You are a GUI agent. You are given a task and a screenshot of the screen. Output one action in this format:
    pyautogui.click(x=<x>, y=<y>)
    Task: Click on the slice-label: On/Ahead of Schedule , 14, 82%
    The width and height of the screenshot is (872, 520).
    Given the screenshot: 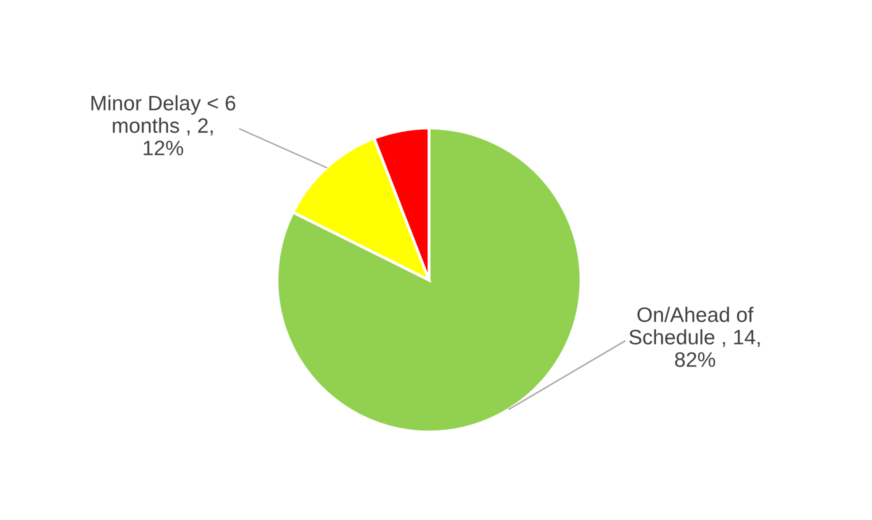 What is the action you would take?
    pyautogui.click(x=694, y=336)
    